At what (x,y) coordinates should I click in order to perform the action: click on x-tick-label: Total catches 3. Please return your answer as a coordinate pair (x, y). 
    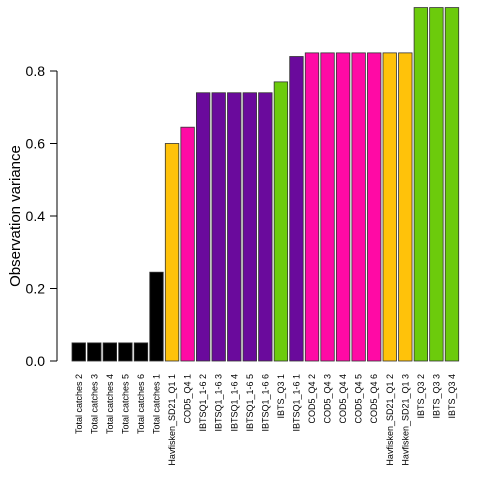
    Looking at the image, I should click on (94, 404).